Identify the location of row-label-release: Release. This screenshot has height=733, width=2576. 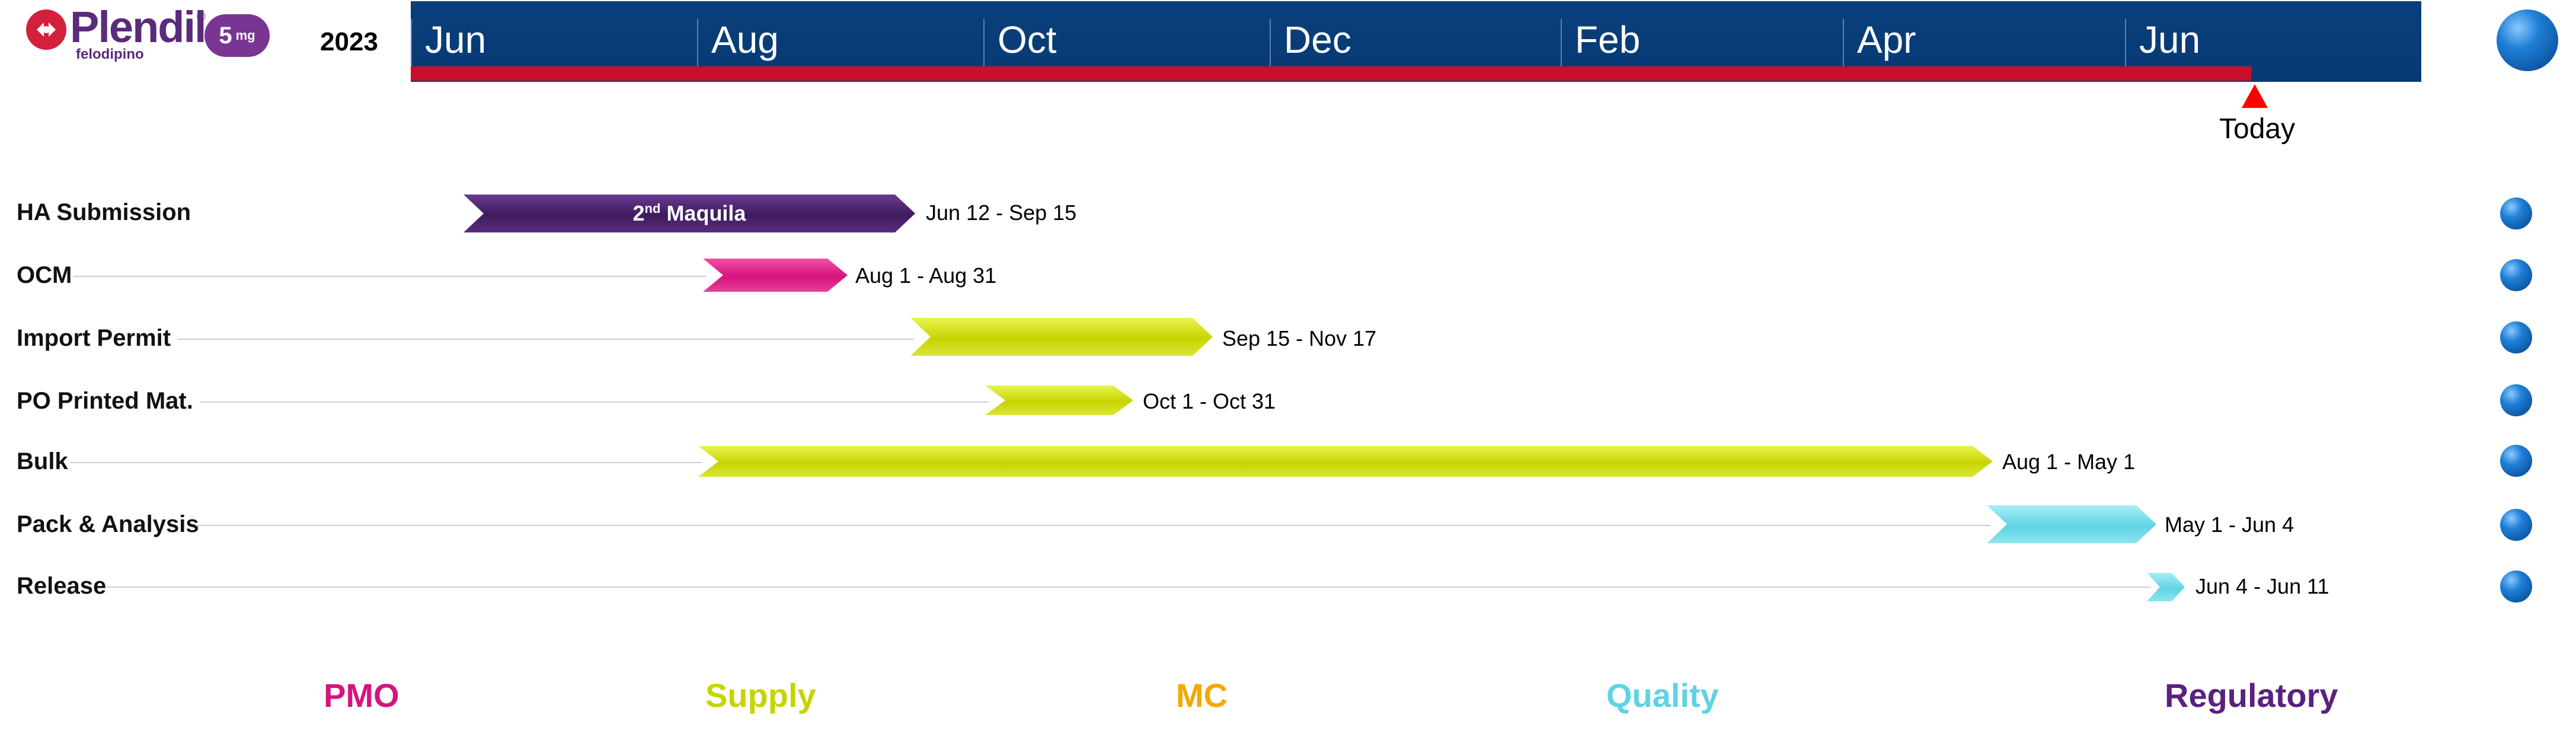
(62, 586).